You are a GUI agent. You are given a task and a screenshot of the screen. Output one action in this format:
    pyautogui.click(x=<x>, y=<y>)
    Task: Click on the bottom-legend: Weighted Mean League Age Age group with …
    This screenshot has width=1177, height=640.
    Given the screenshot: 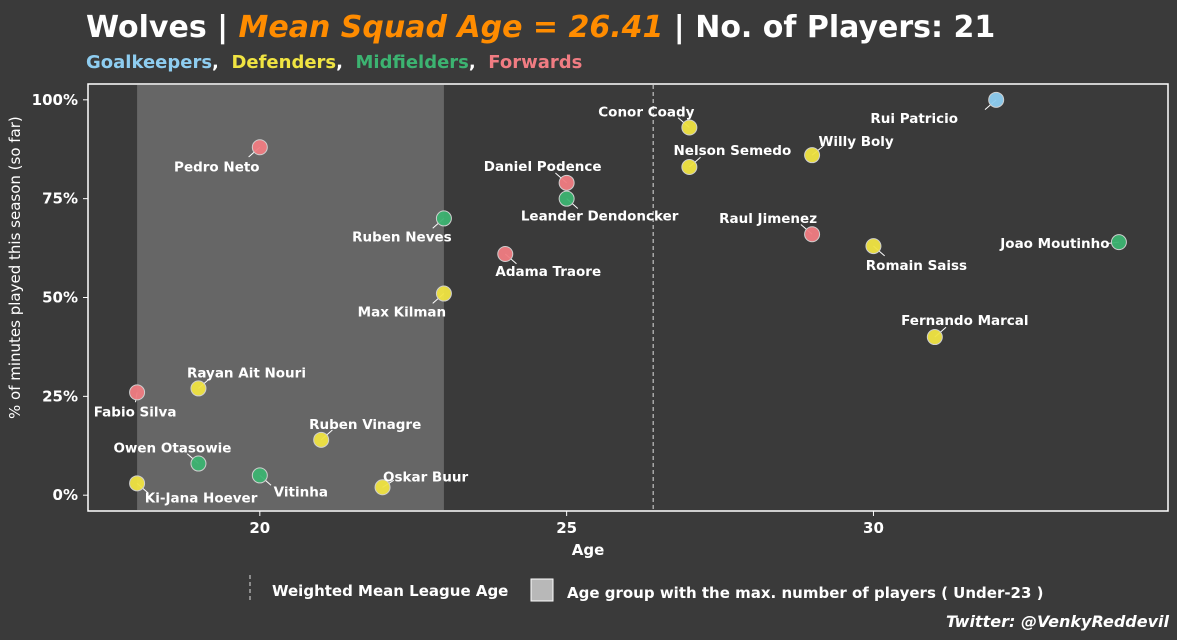 What is the action you would take?
    pyautogui.click(x=646, y=589)
    